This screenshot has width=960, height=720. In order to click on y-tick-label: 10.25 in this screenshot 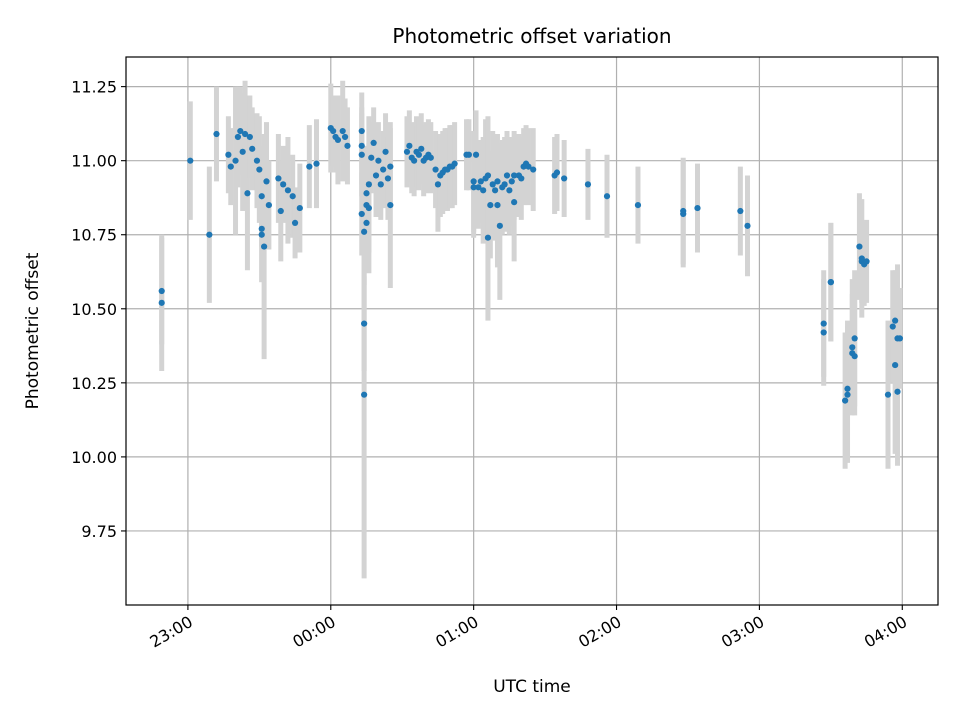, I will do `click(94, 383)`.